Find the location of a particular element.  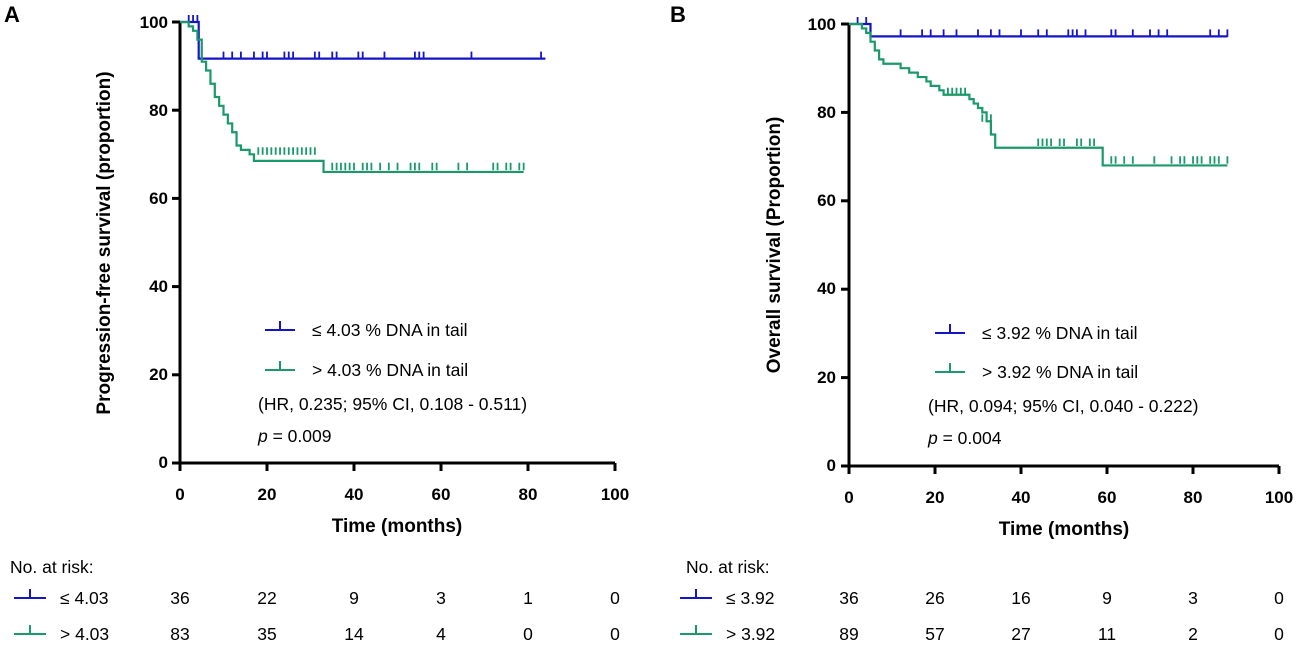

panel-b-xtick-20: 20 is located at coordinates (935, 497).